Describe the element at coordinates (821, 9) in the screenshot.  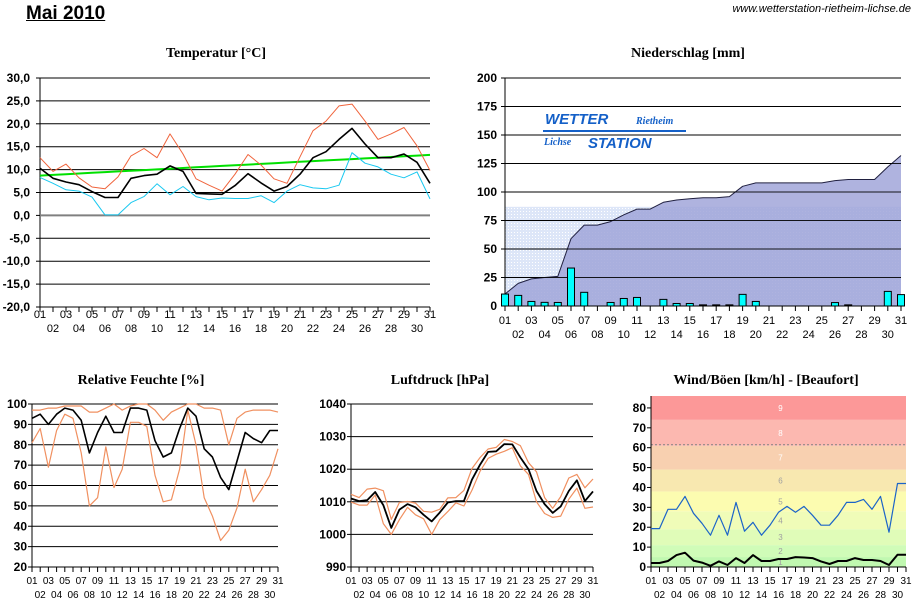
I see `site-url: www.wetterstation-rietheim-lichse.de` at that location.